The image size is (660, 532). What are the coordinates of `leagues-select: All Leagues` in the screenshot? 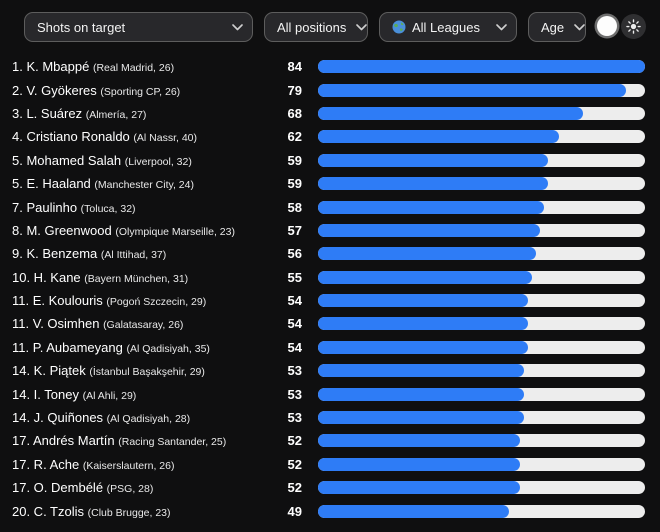 It's located at (448, 27).